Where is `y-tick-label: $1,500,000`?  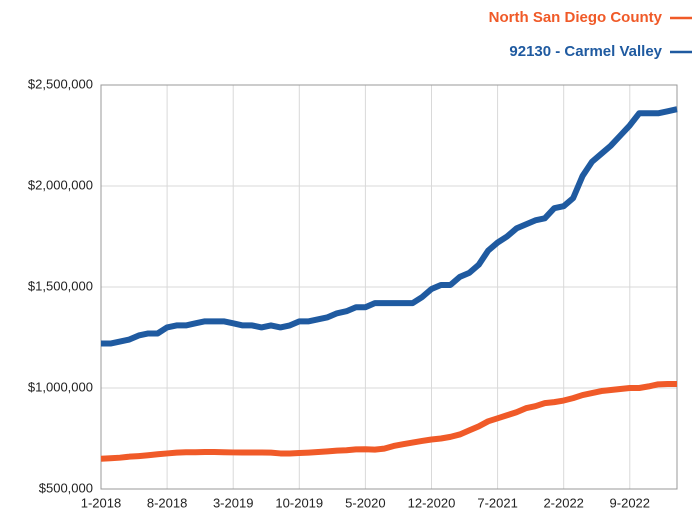
y-tick-label: $1,500,000 is located at coordinates (60, 285).